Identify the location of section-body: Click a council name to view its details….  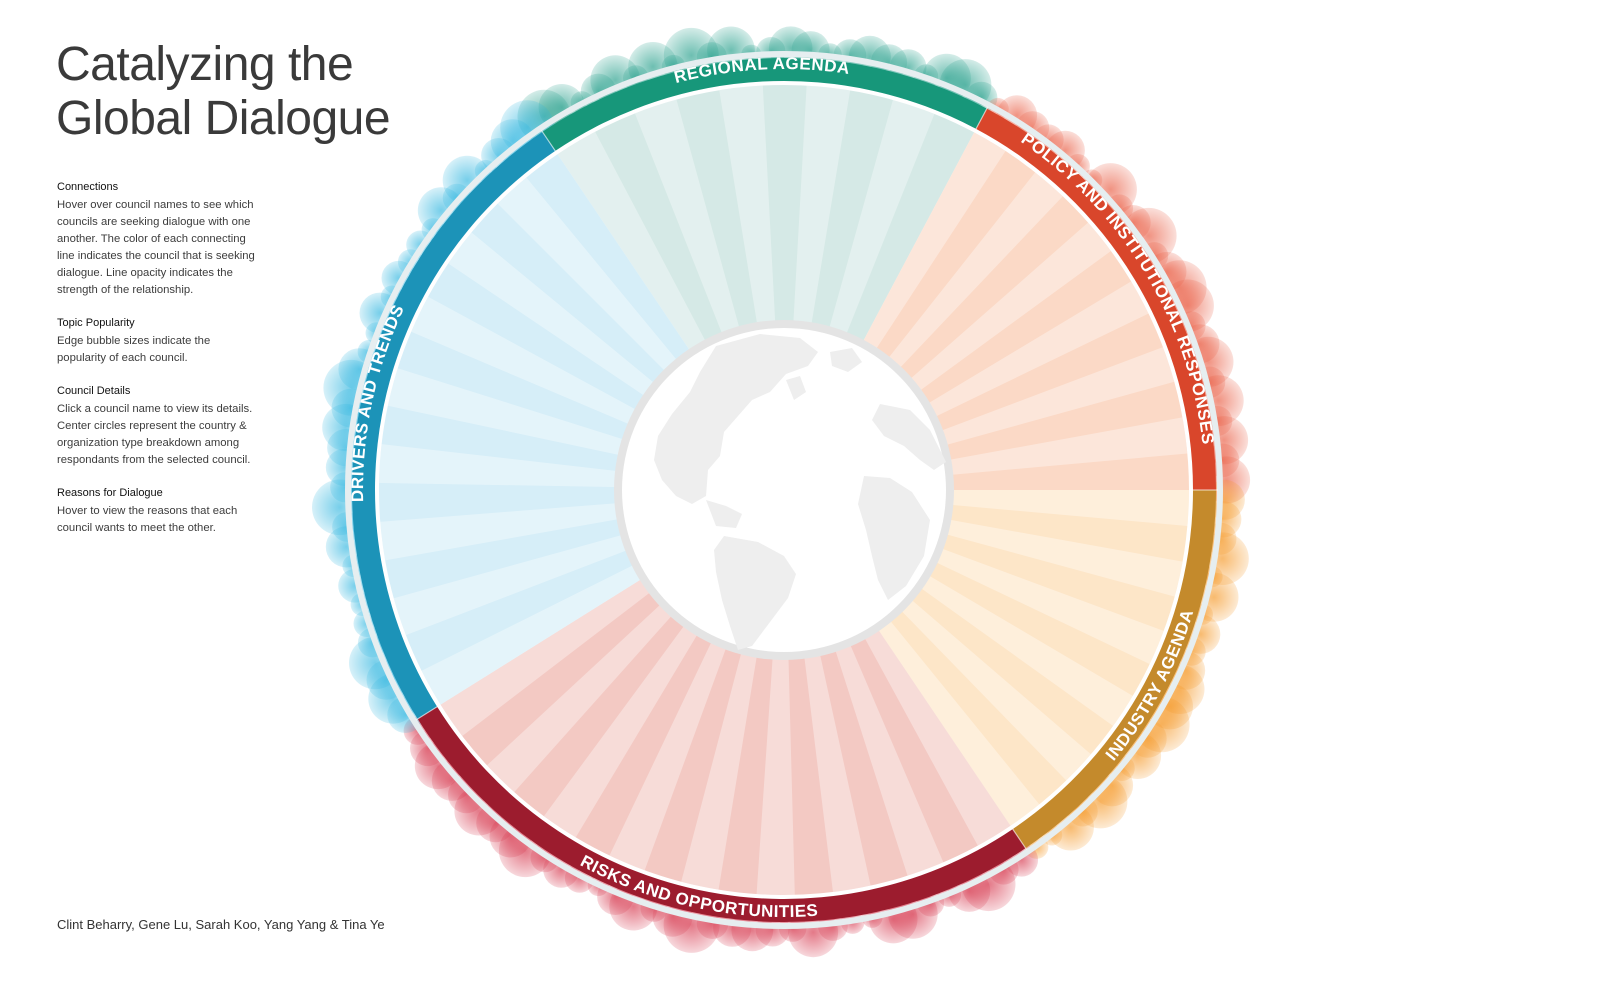
(155, 434).